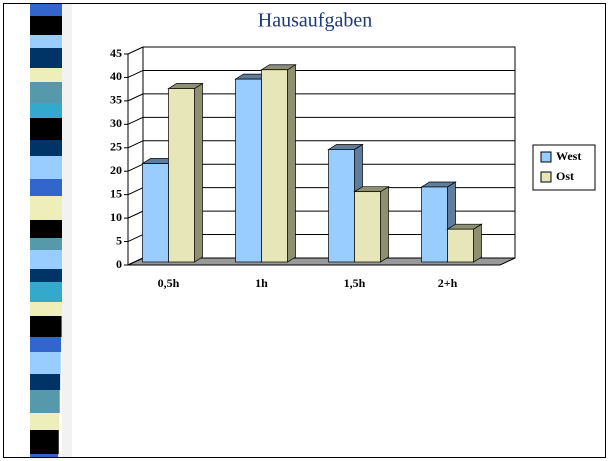 Image resolution: width=609 pixels, height=461 pixels. Describe the element at coordinates (315, 21) in the screenshot. I see `chart-title: Hausaufgaben` at that location.